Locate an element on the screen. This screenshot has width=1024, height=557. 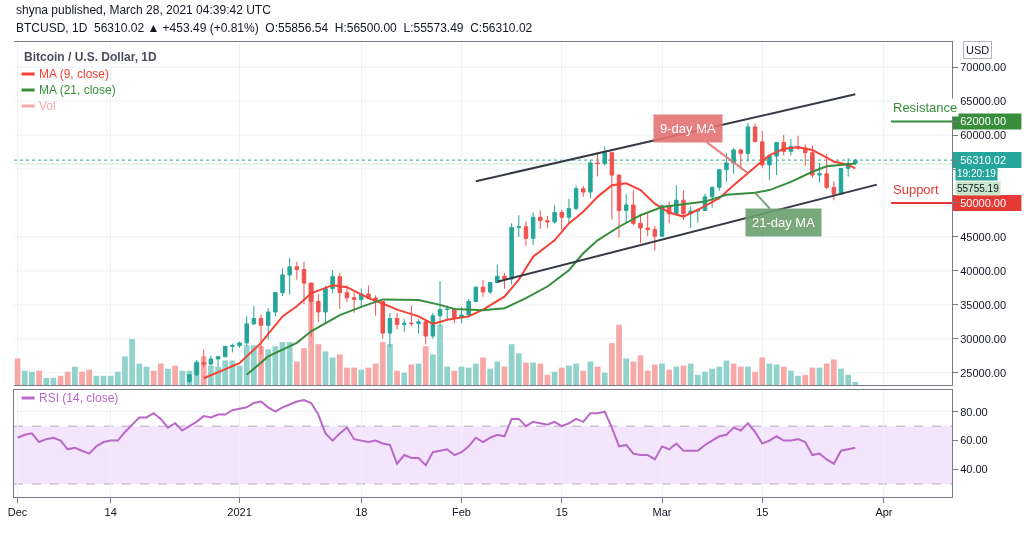
y-tick-label: 25000.00 is located at coordinates (983, 372).